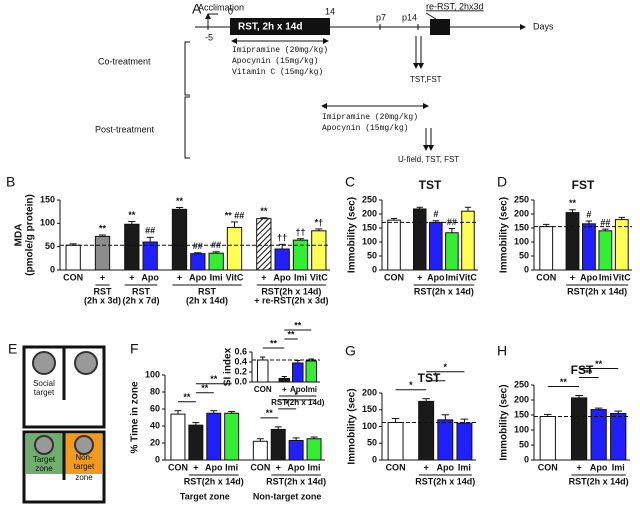  Describe the element at coordinates (44, 468) in the screenshot. I see `arena-label: zone` at that location.